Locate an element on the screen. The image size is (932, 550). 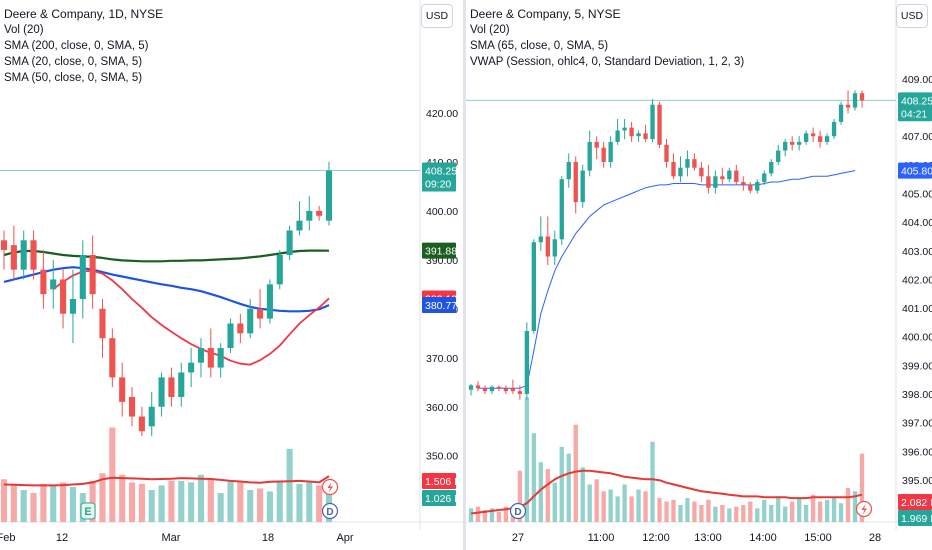
x-tick-label: 27 is located at coordinates (518, 538).